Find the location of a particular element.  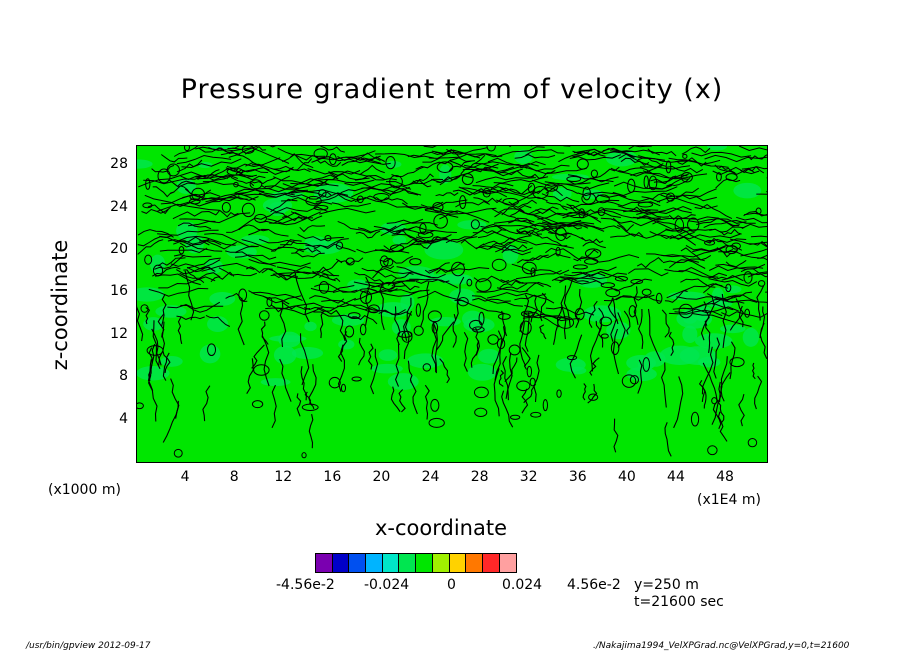

x-tick-label: 48 is located at coordinates (725, 477).